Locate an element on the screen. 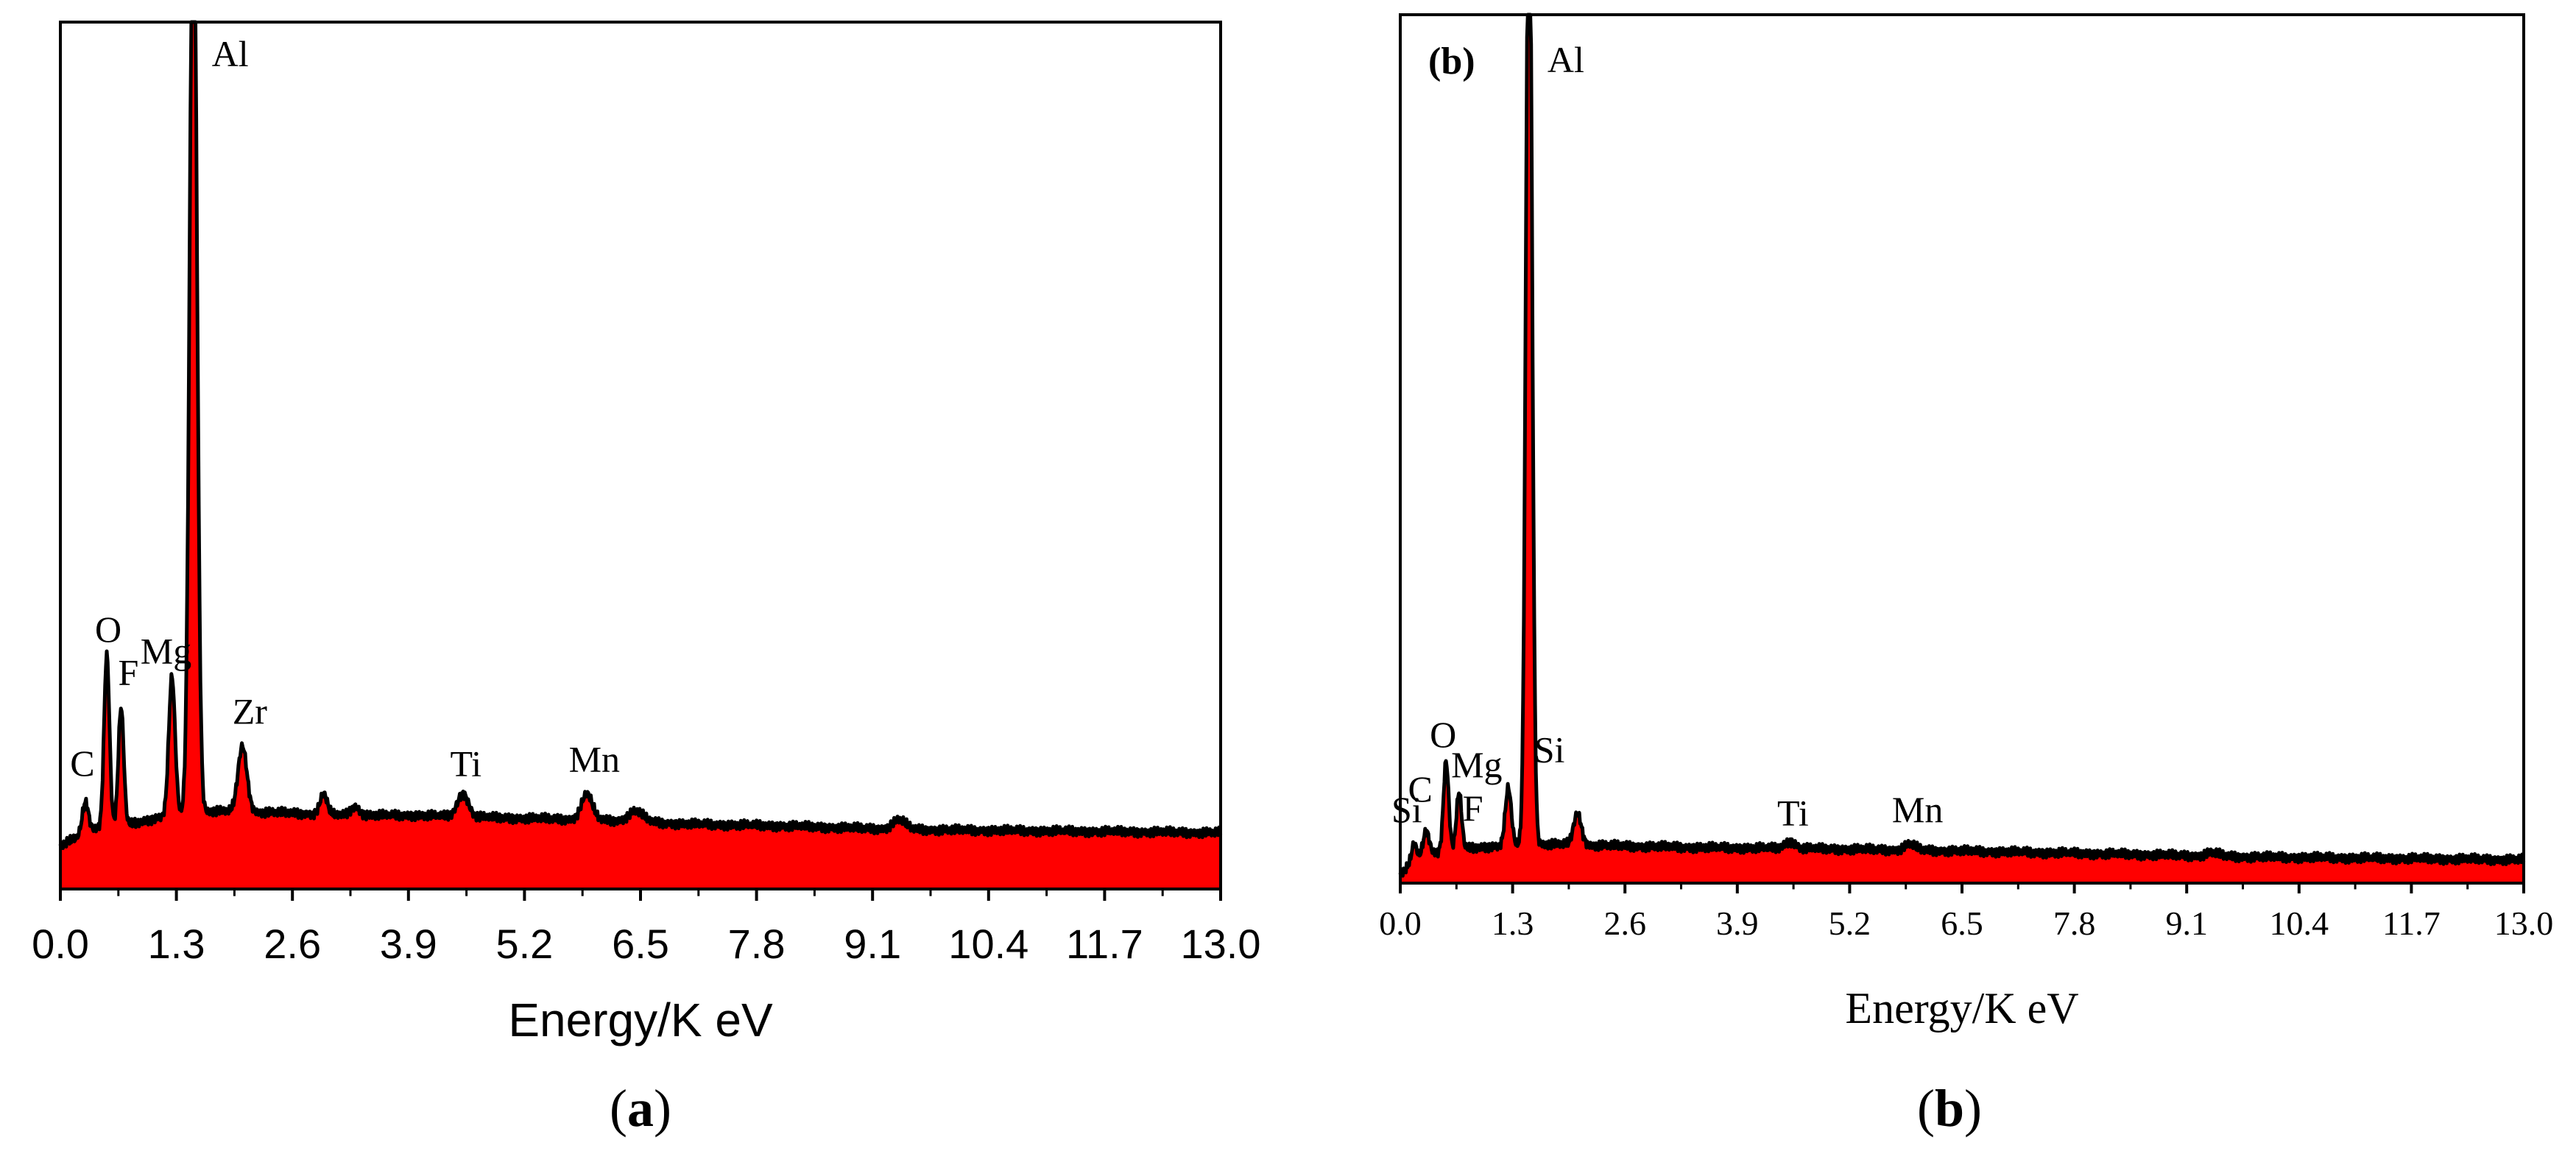 This screenshot has height=1151, width=2576. caption-open-a: ( is located at coordinates (618, 1108).